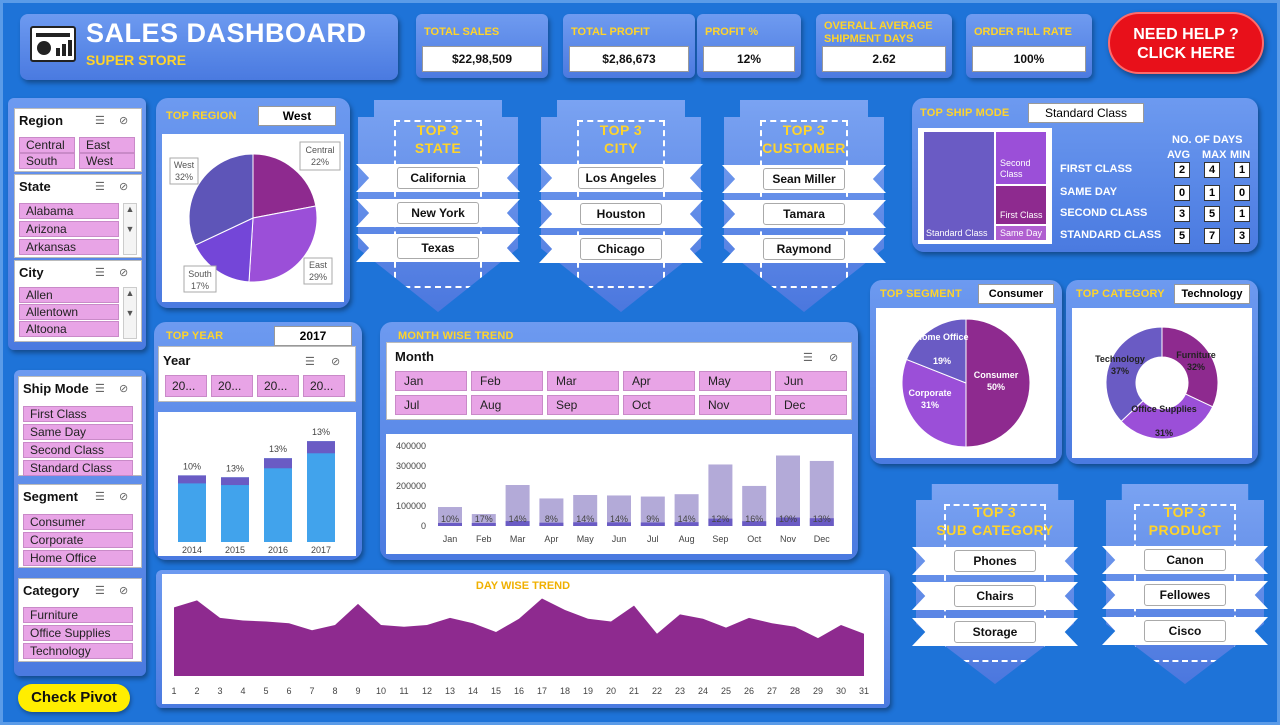  Describe the element at coordinates (69, 229) in the screenshot. I see `slicer-item: Arizona` at that location.